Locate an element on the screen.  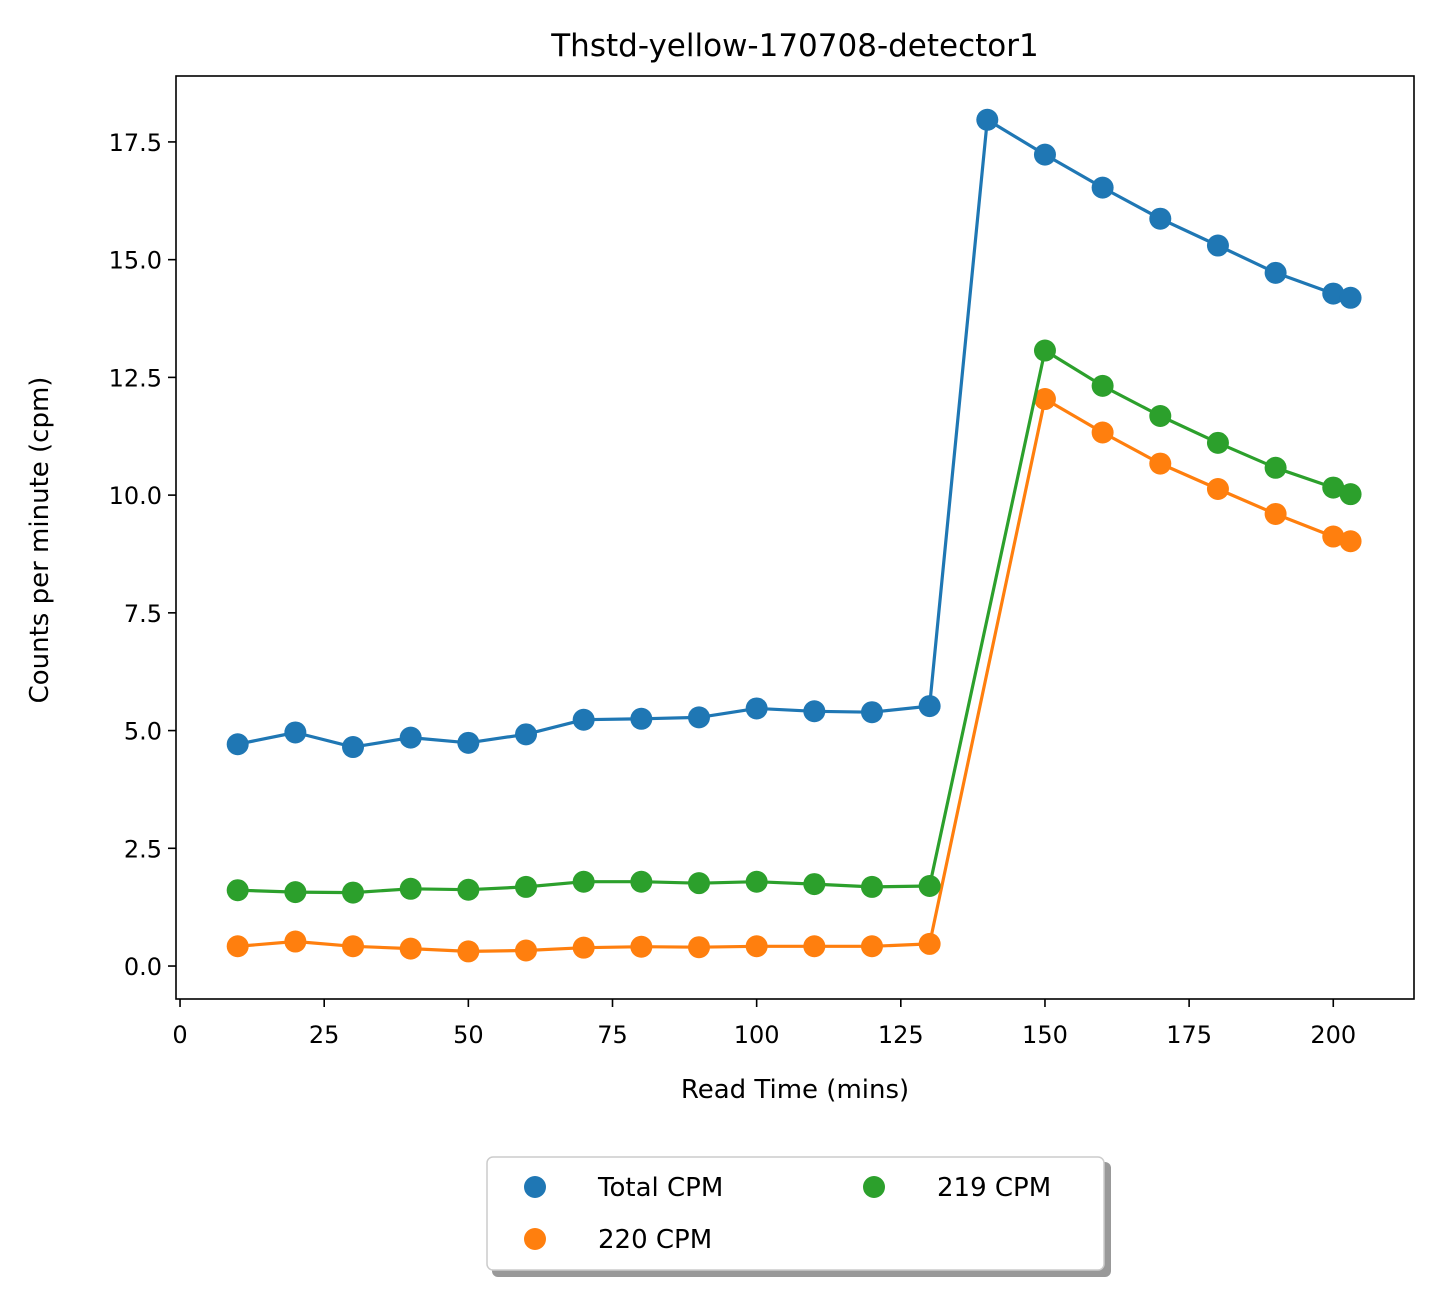
legend-label-219-cpm: 219 CPM is located at coordinates (994, 1188).